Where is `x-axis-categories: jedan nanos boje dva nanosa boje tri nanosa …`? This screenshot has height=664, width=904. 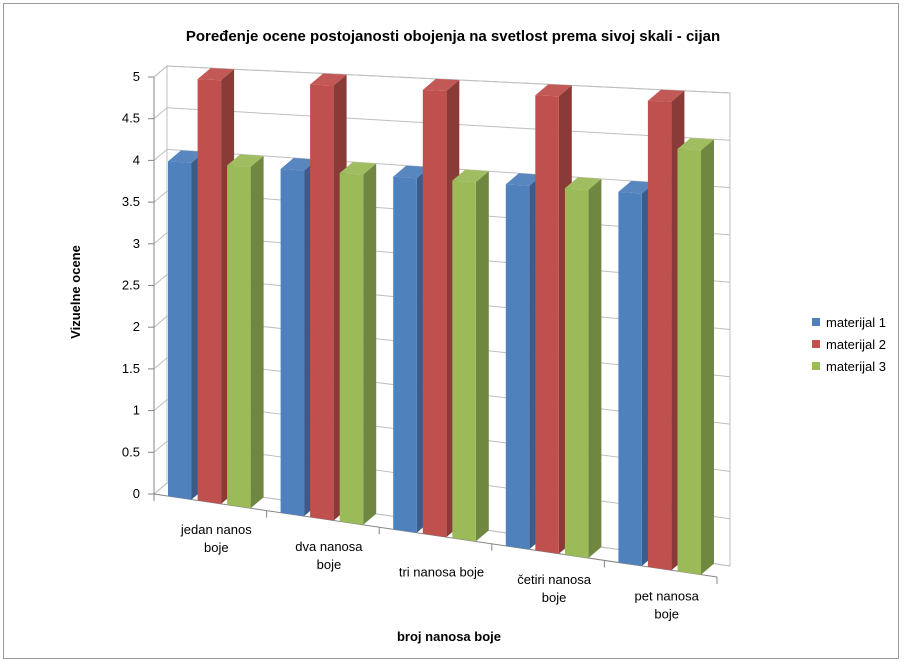
x-axis-categories: jedan nanos boje dva nanosa boje tri nanosa … is located at coordinates (440, 571).